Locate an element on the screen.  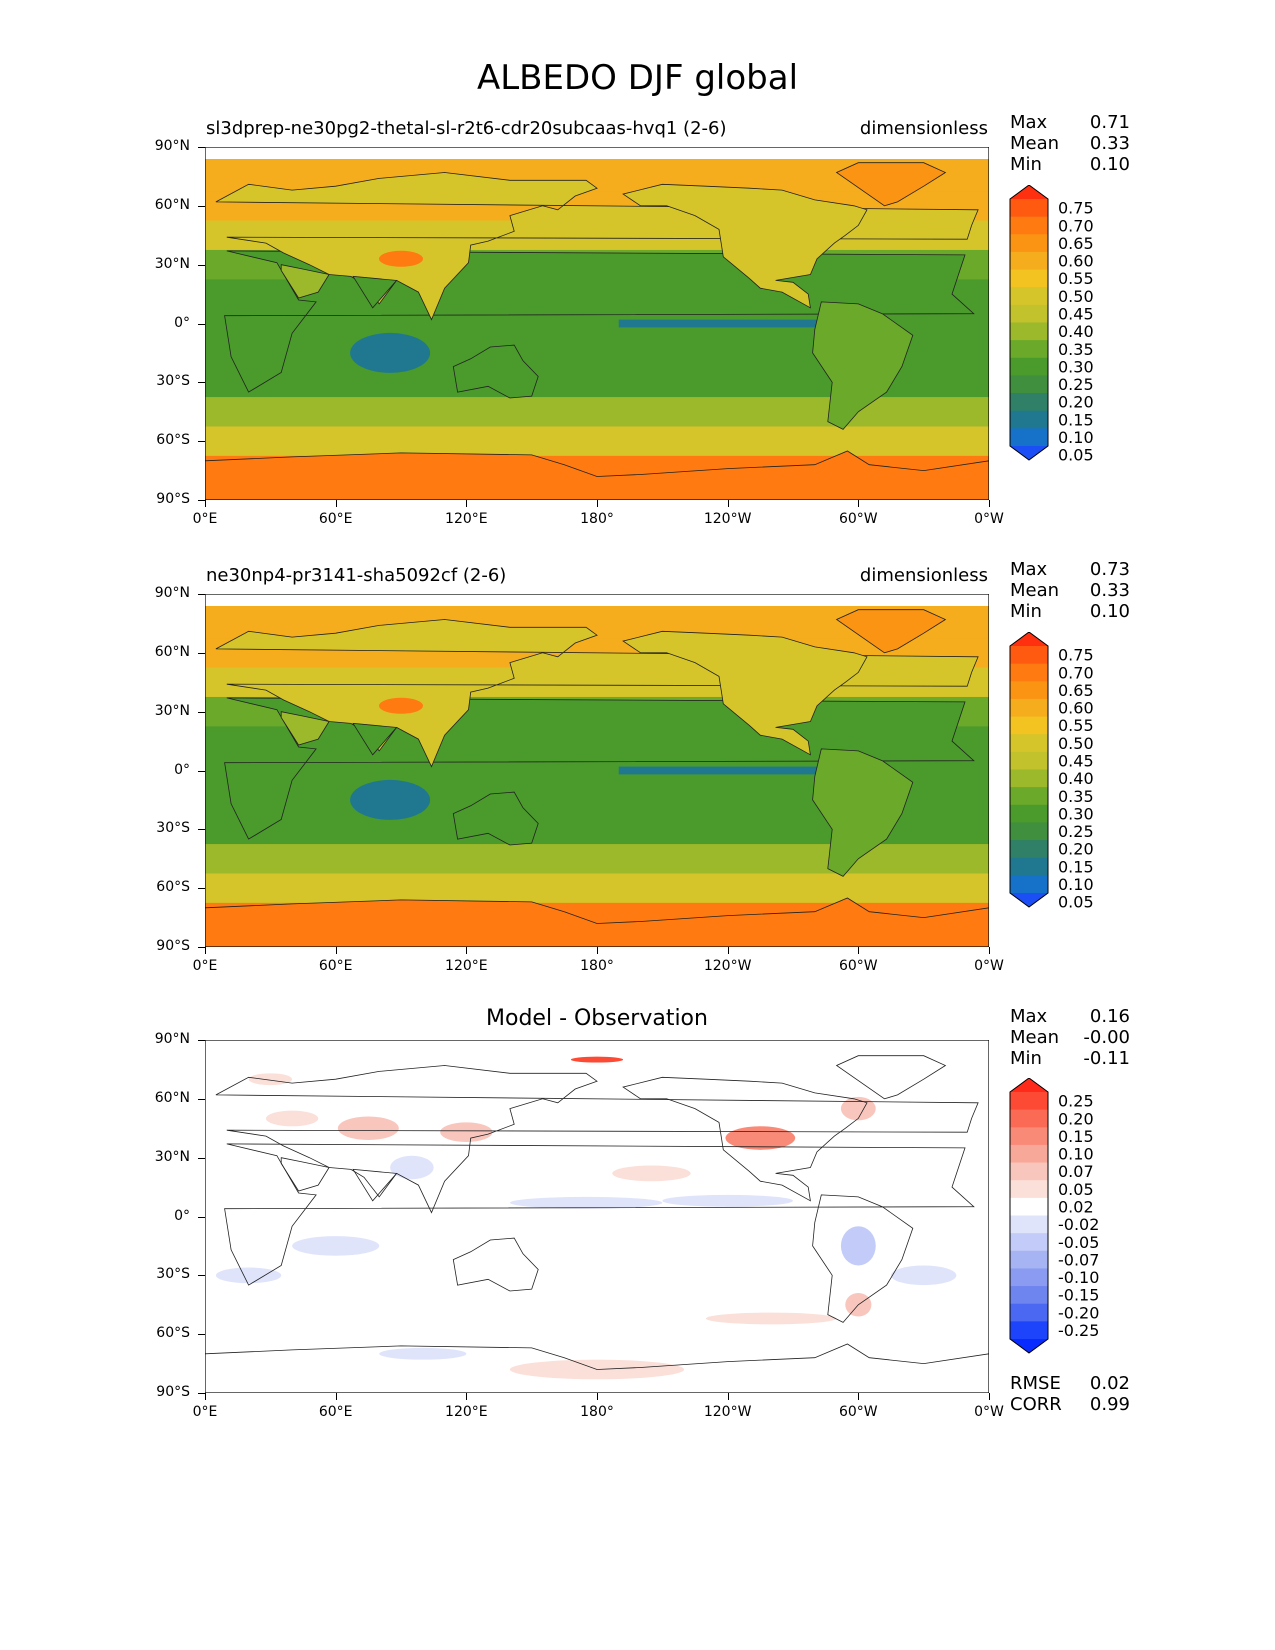
colorbar-tick-label: 0.07 is located at coordinates (1076, 1171).